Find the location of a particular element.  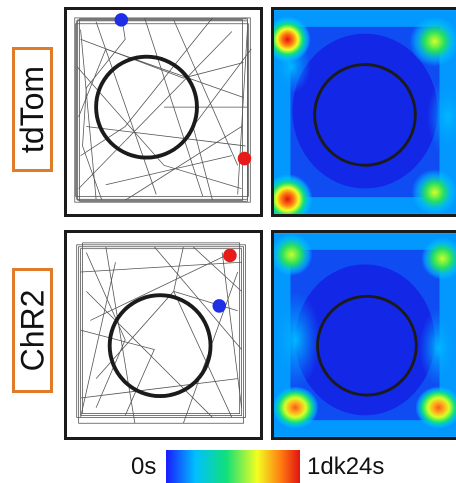

row-label-tdtom: tdTom is located at coordinates (32, 109).